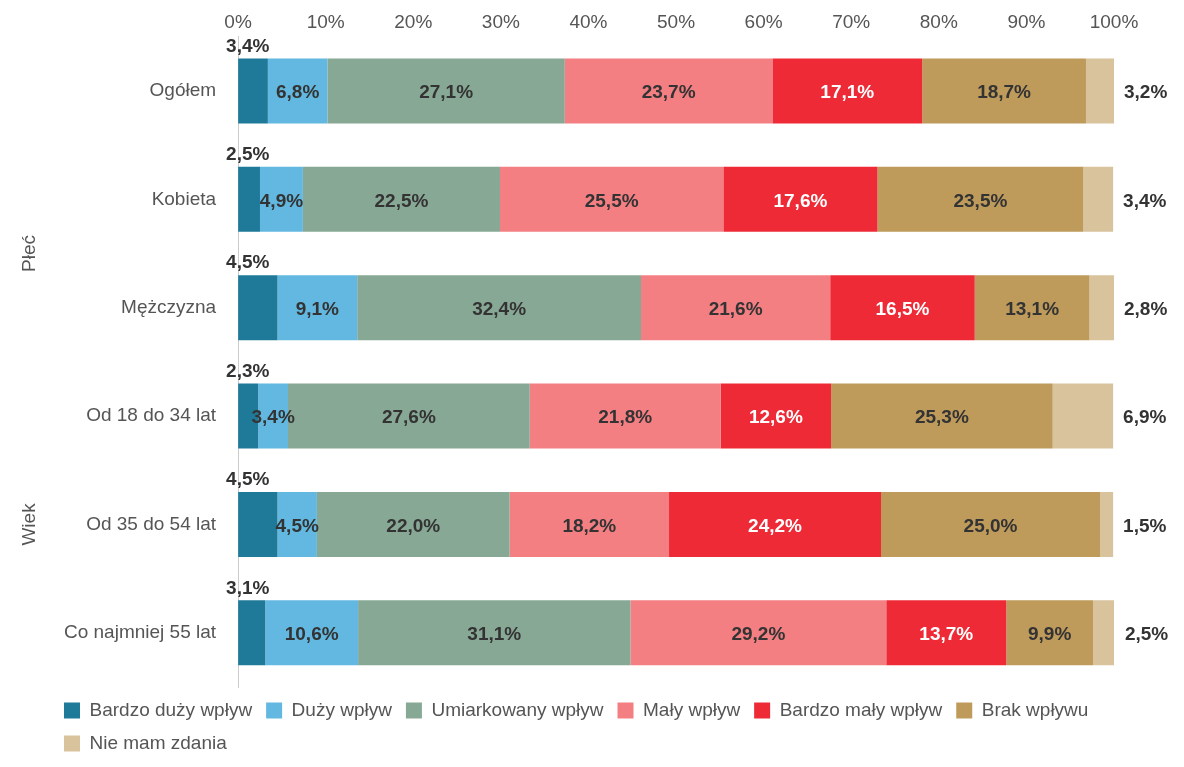  I want to click on data-label: 24,2%, so click(775, 525).